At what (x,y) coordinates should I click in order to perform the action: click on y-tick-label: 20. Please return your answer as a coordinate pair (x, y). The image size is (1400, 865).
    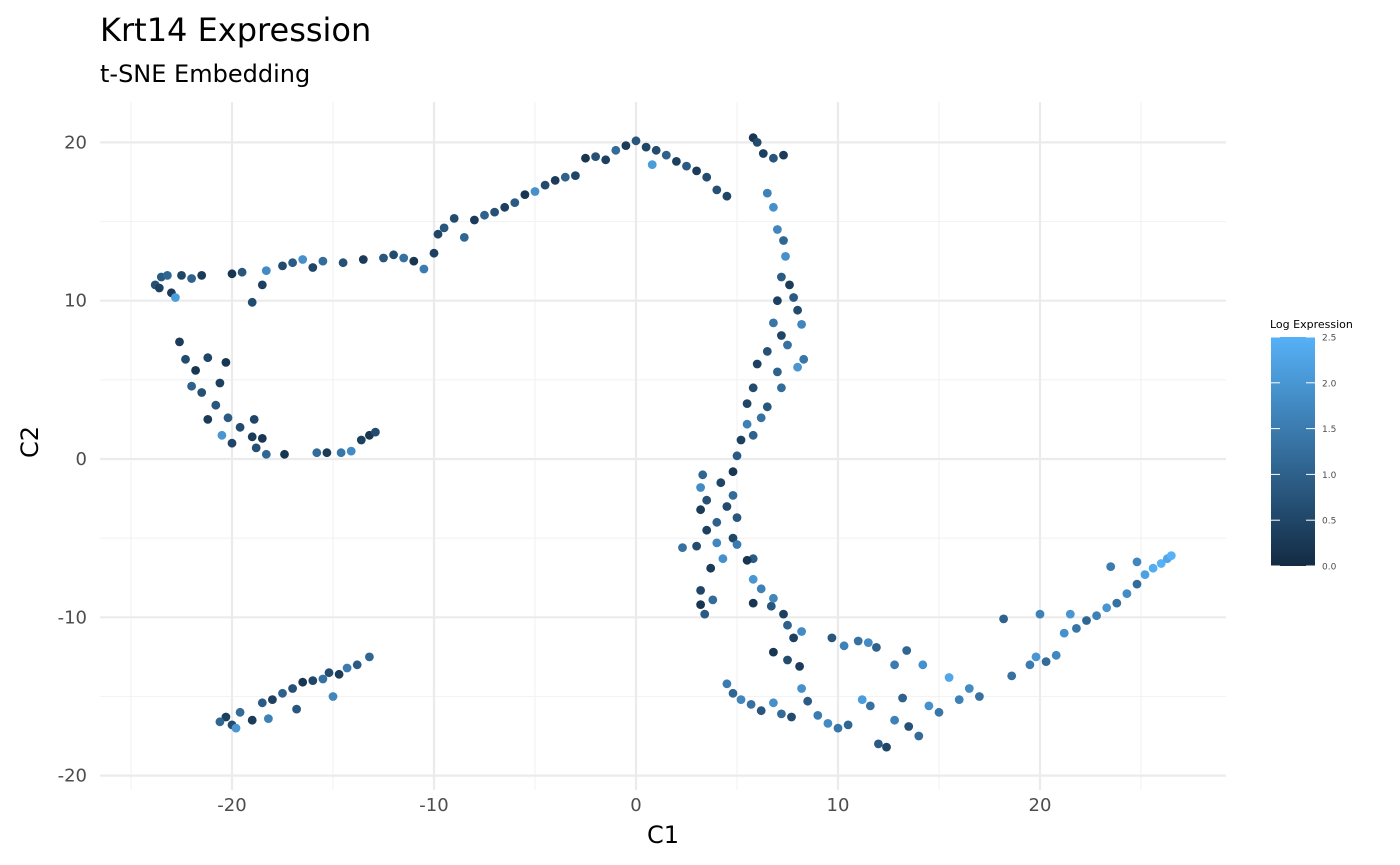
    Looking at the image, I should click on (75, 142).